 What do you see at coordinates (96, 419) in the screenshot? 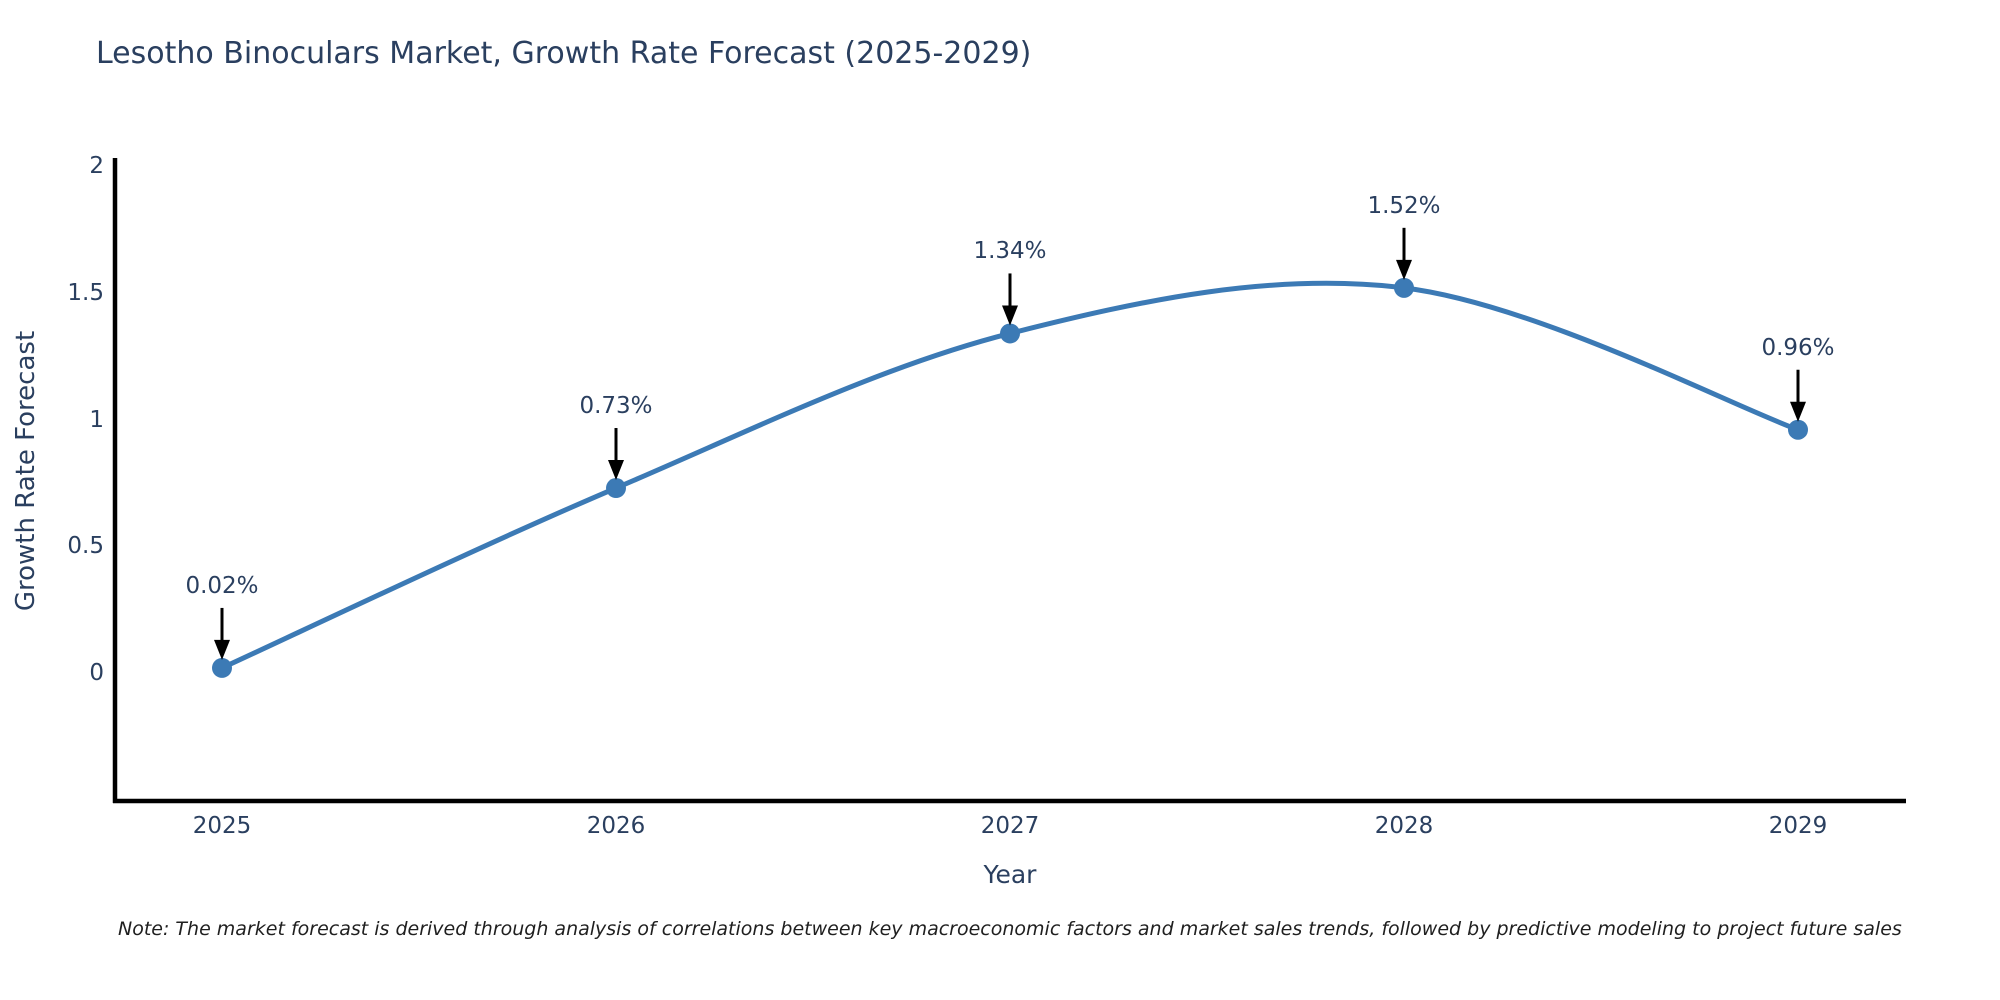
I see `y-tick-label: 1` at bounding box center [96, 419].